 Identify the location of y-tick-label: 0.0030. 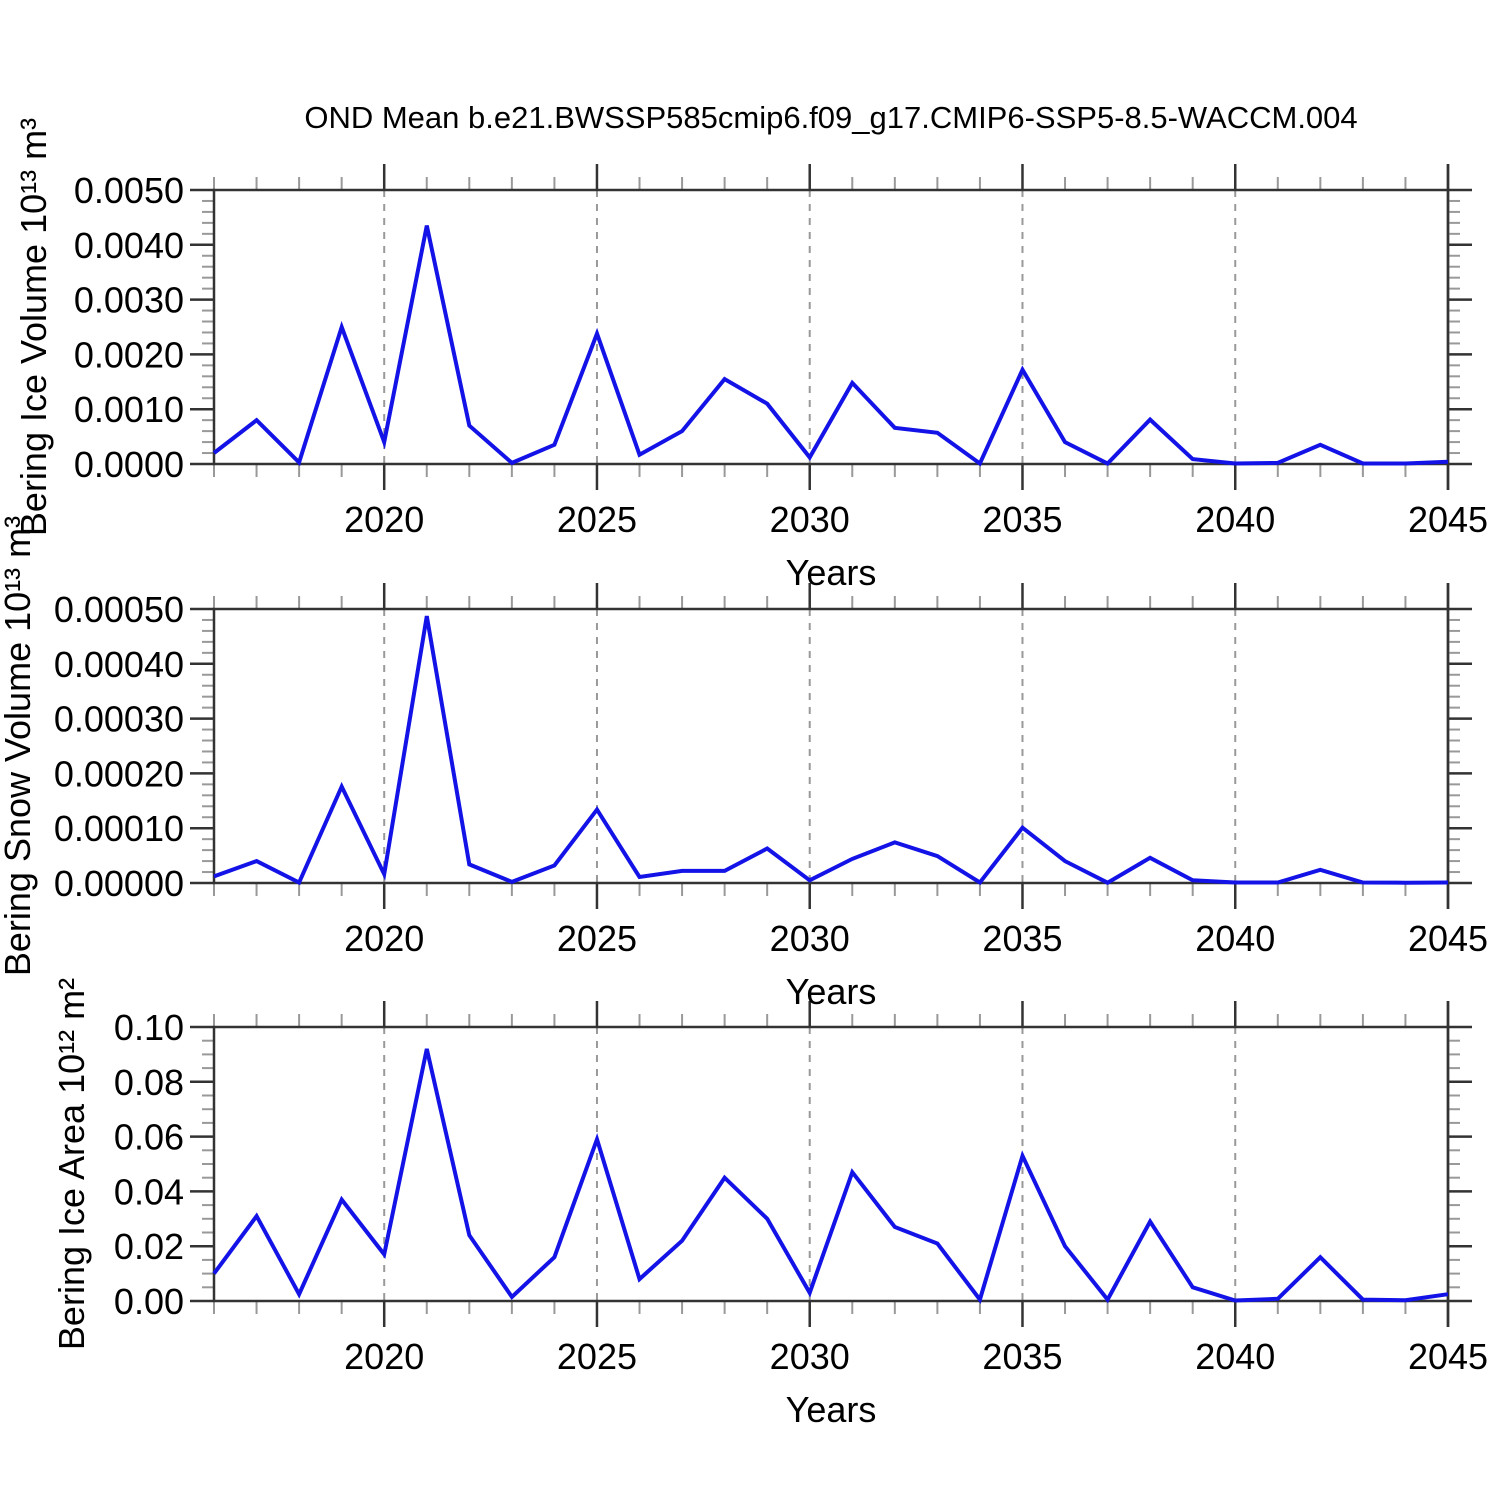
(129, 300).